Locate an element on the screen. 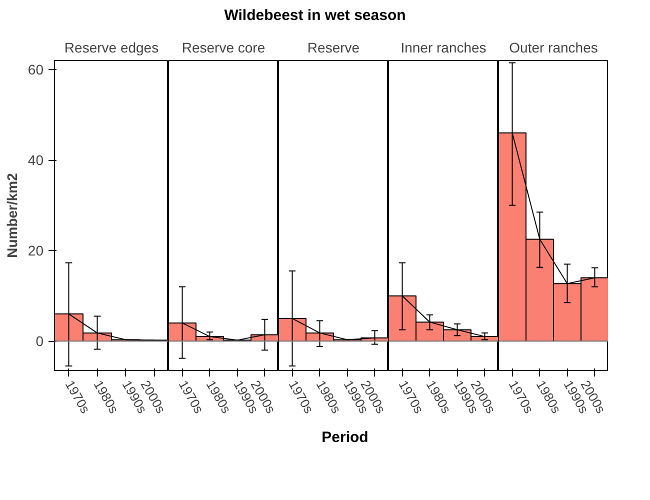 This screenshot has width=650, height=500. chart-title: Inner ranches is located at coordinates (443, 48).